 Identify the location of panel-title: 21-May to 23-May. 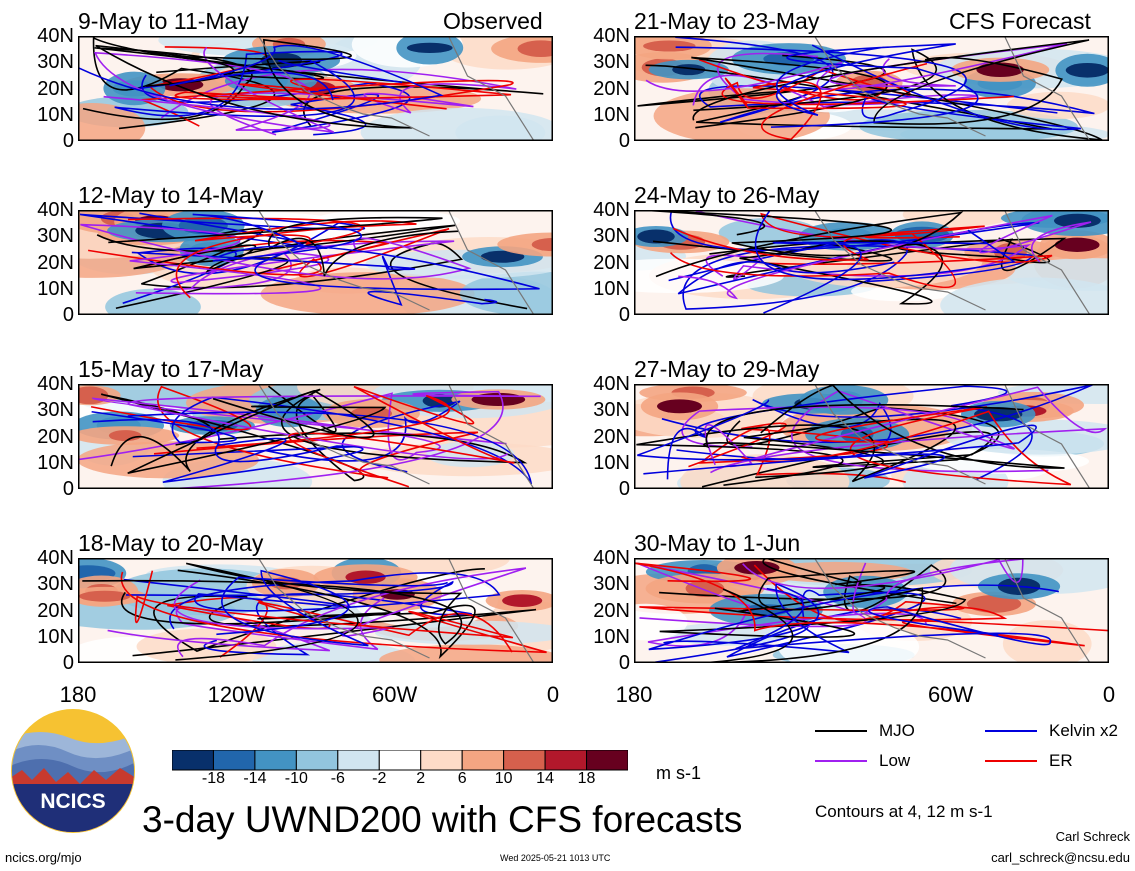
(727, 21).